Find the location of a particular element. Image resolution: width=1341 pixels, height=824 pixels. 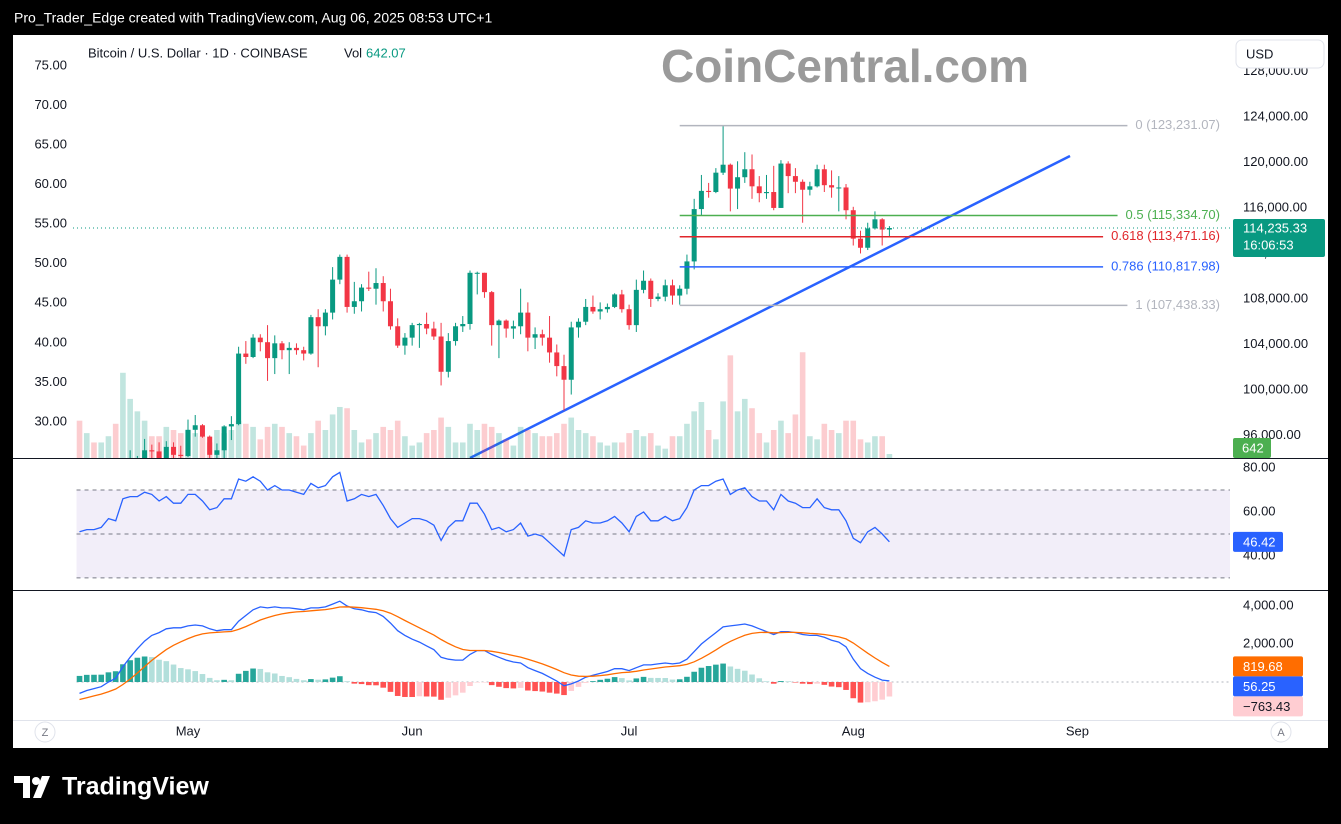

currency-button: USD is located at coordinates (1280, 54).